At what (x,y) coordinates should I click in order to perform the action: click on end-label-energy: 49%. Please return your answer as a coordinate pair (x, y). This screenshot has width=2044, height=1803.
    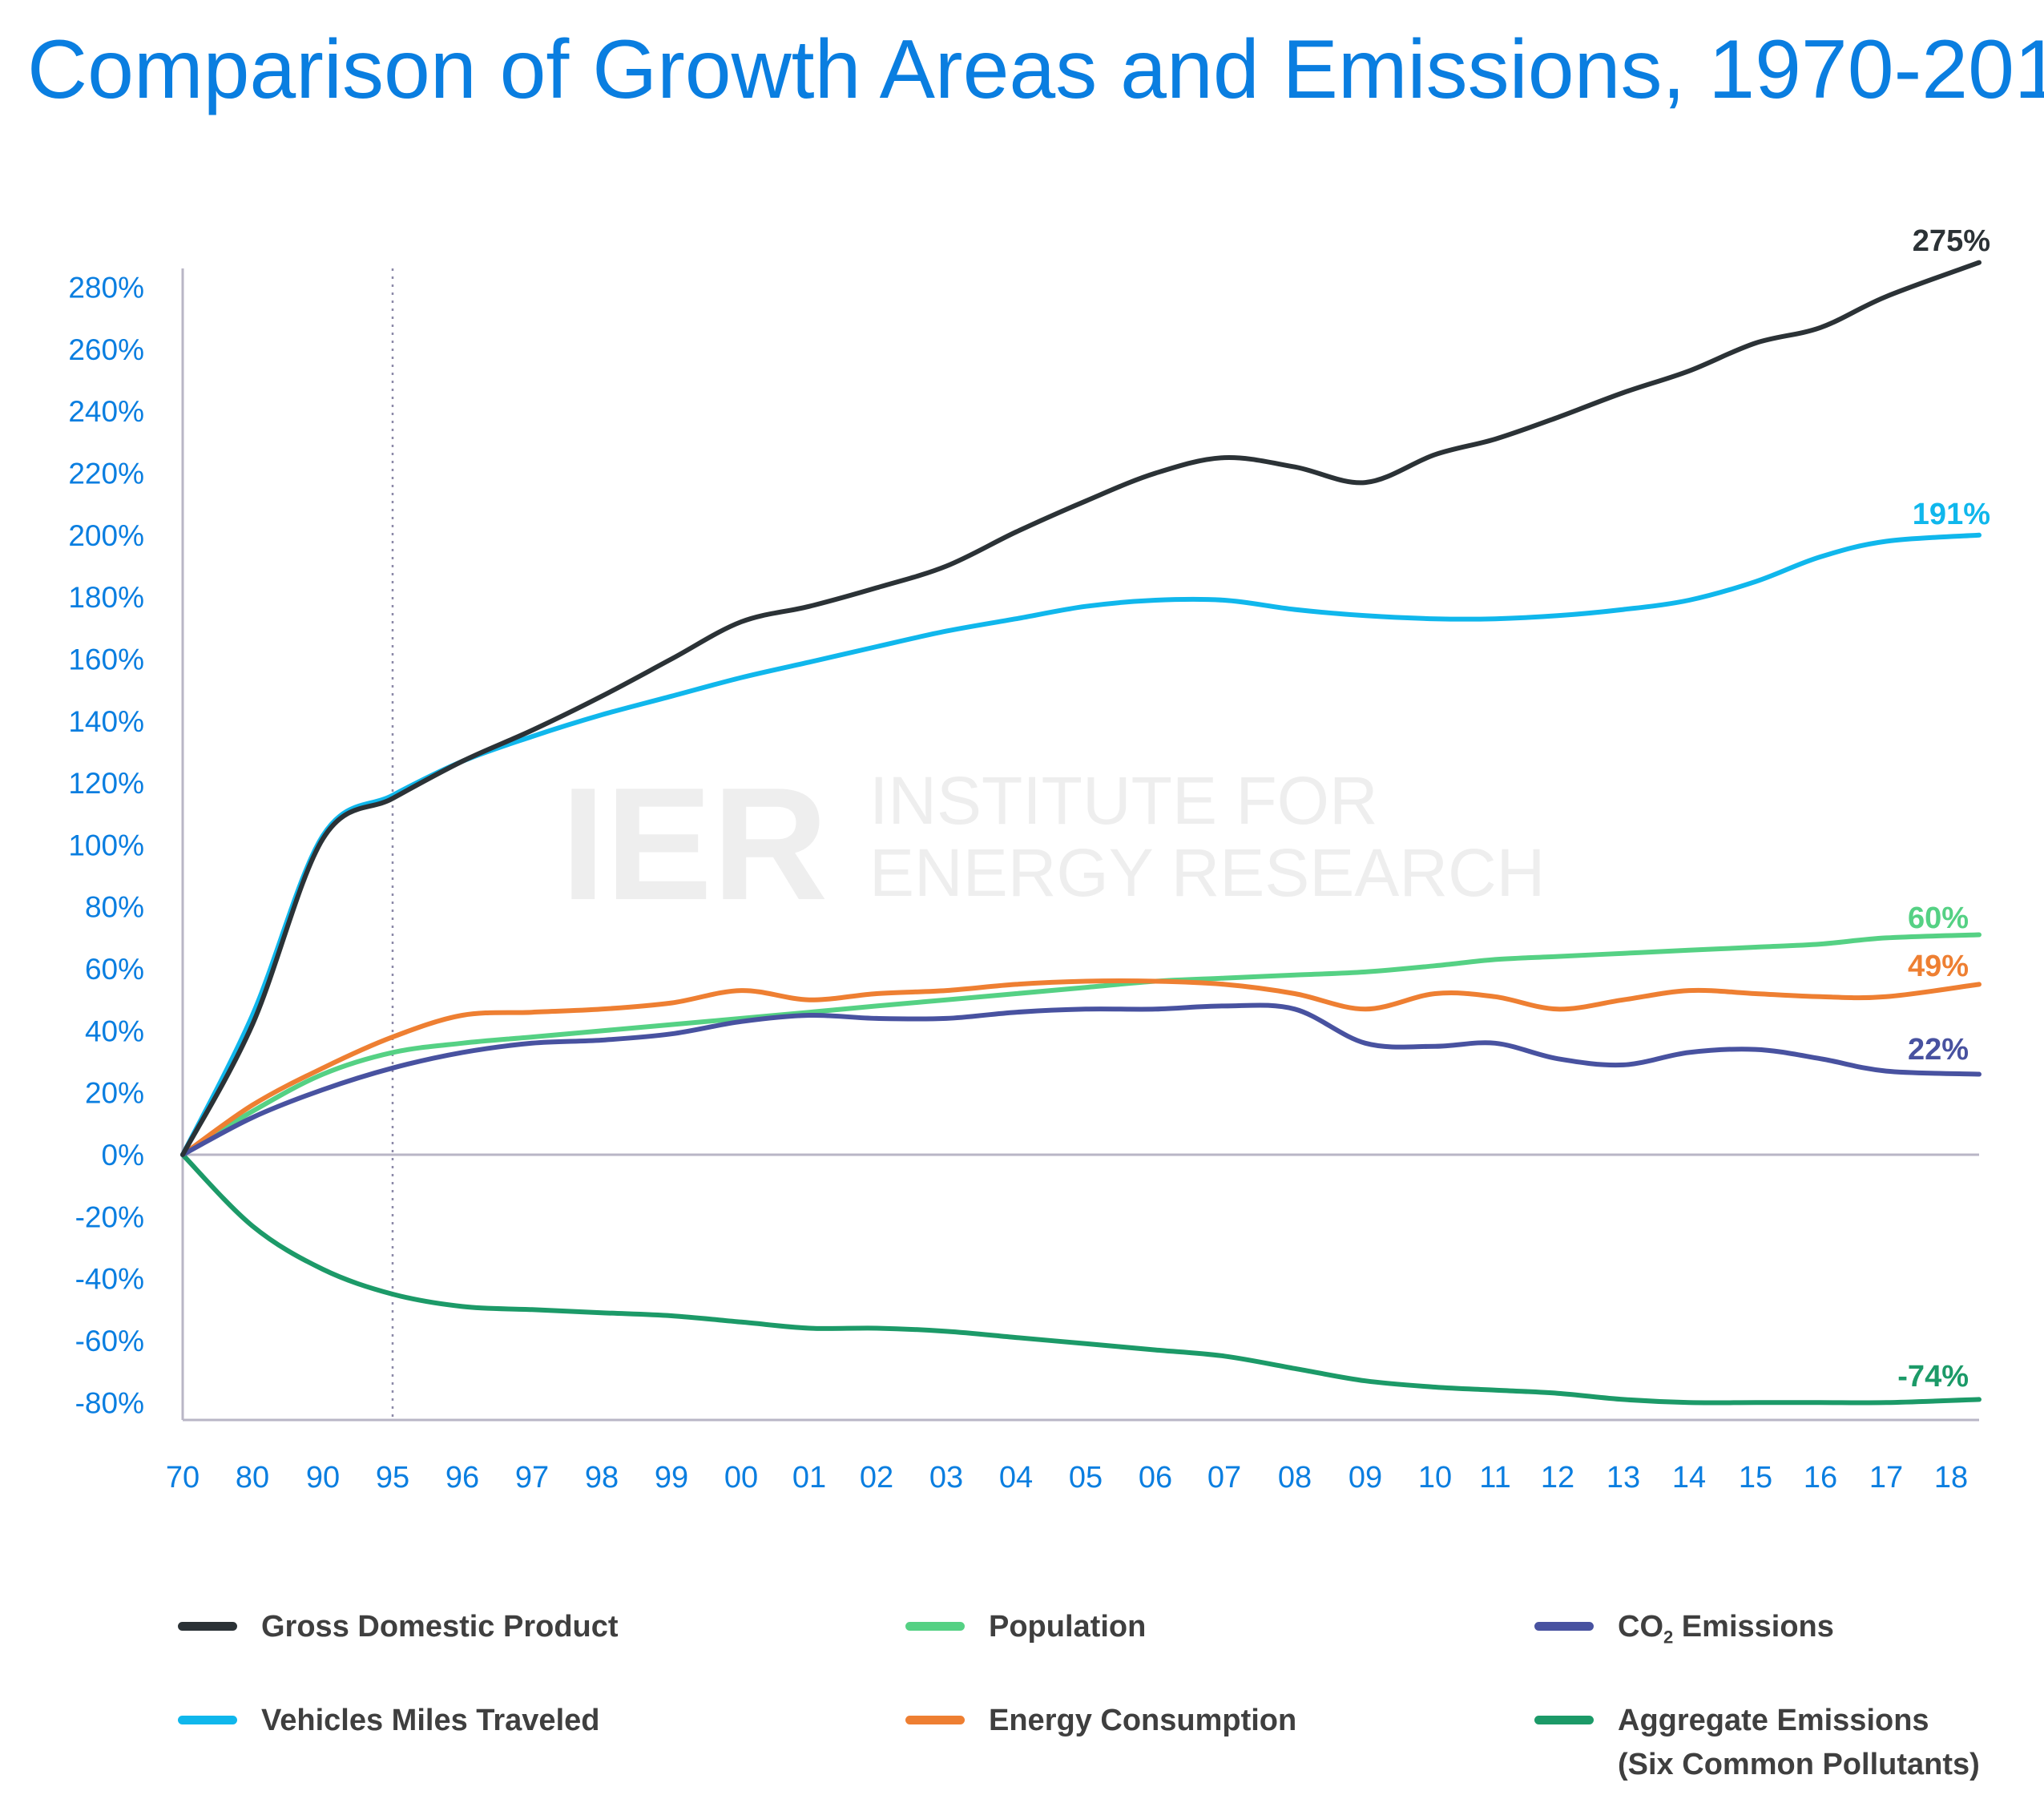
    Looking at the image, I should click on (1939, 966).